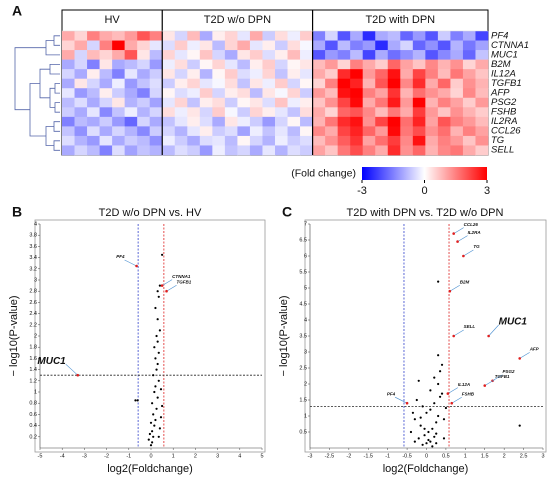 This screenshot has width=550, height=479. I want to click on chart-title: T2D with DPN vs. T2D w/o DPN, so click(425, 213).